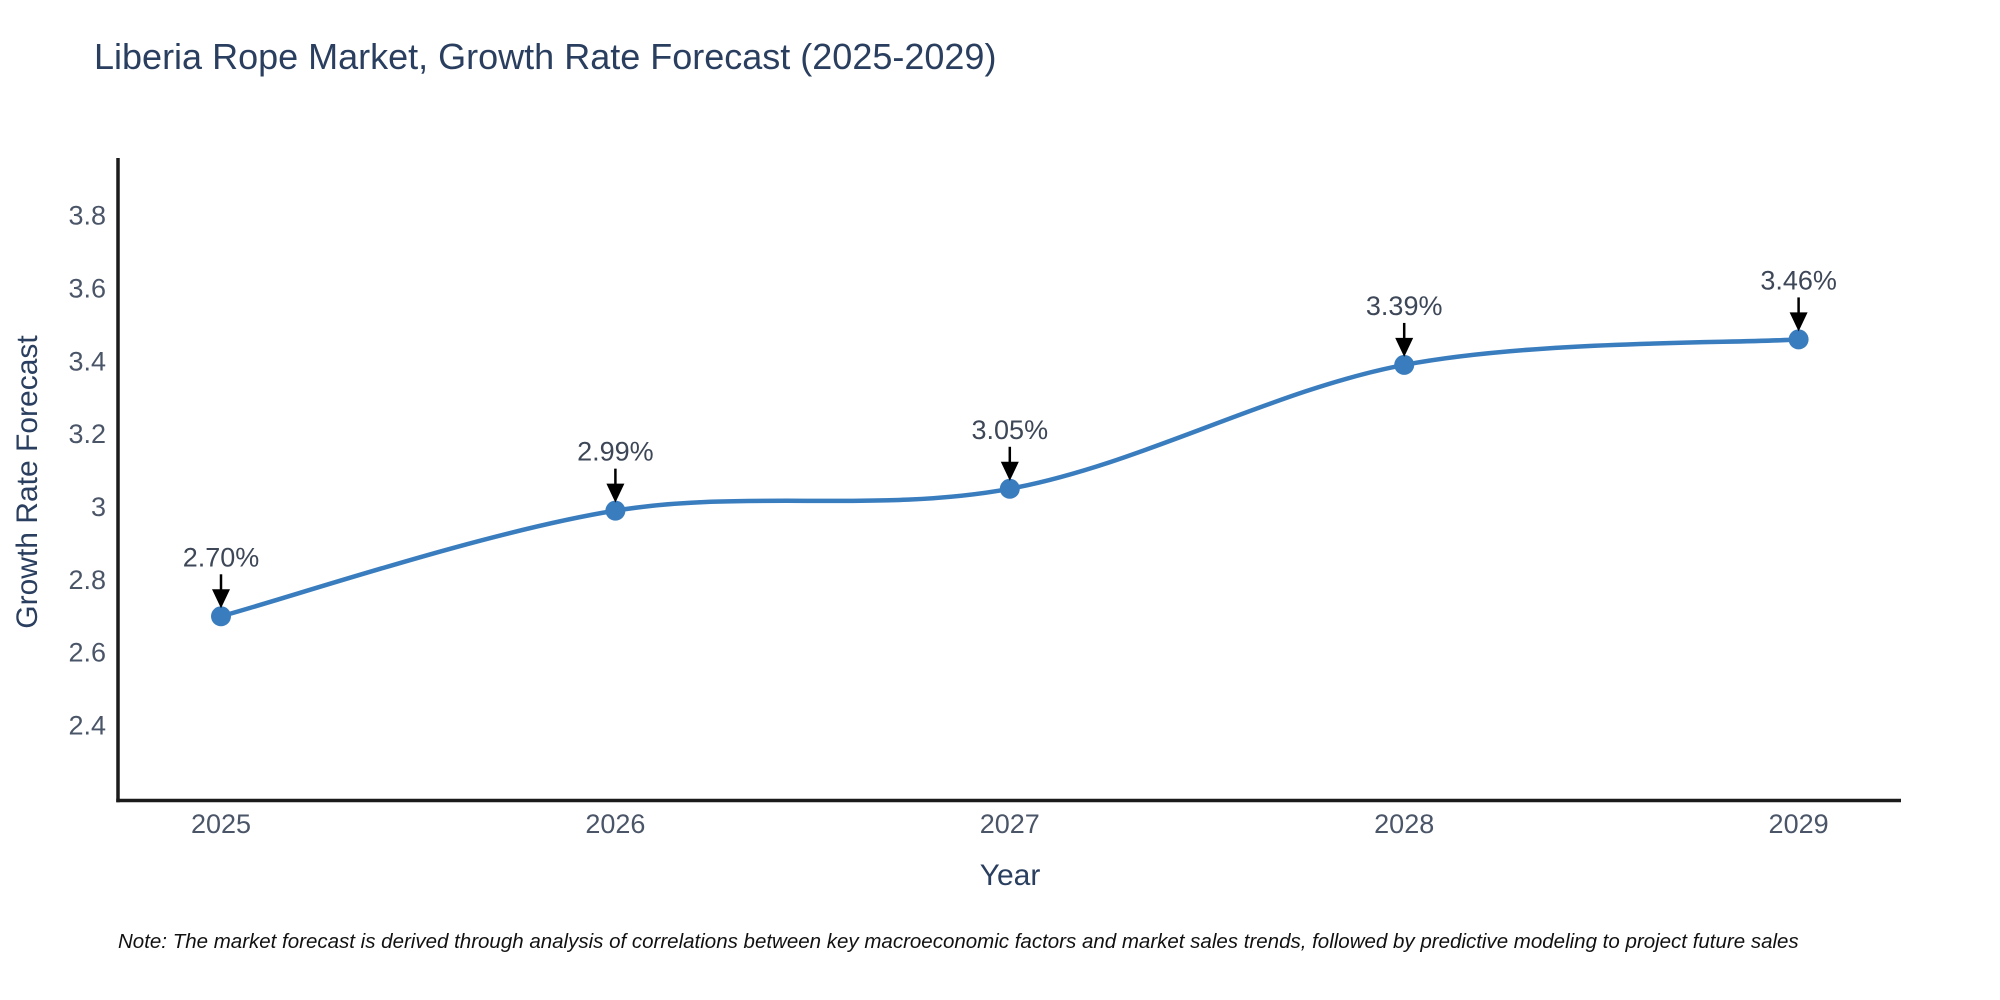 The width and height of the screenshot is (2000, 1000). Describe the element at coordinates (221, 824) in the screenshot. I see `x-tick-label: 2025` at that location.